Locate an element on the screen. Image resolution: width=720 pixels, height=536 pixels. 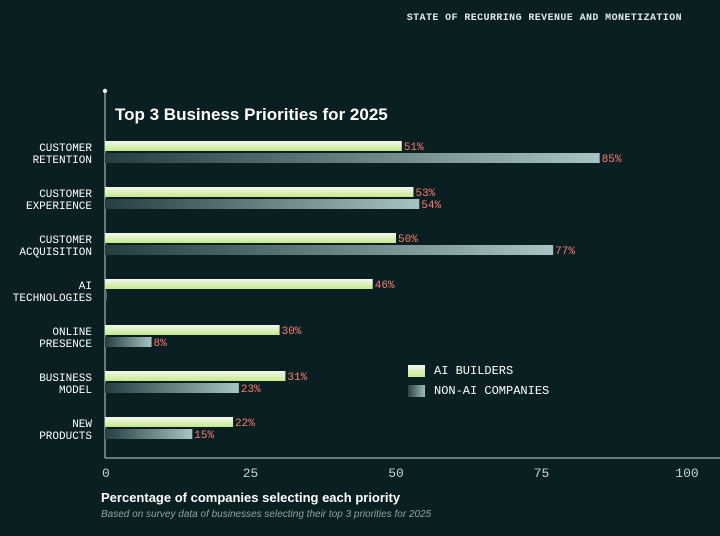
category-label: CUSTOMER ACQUISITION is located at coordinates (55, 247).